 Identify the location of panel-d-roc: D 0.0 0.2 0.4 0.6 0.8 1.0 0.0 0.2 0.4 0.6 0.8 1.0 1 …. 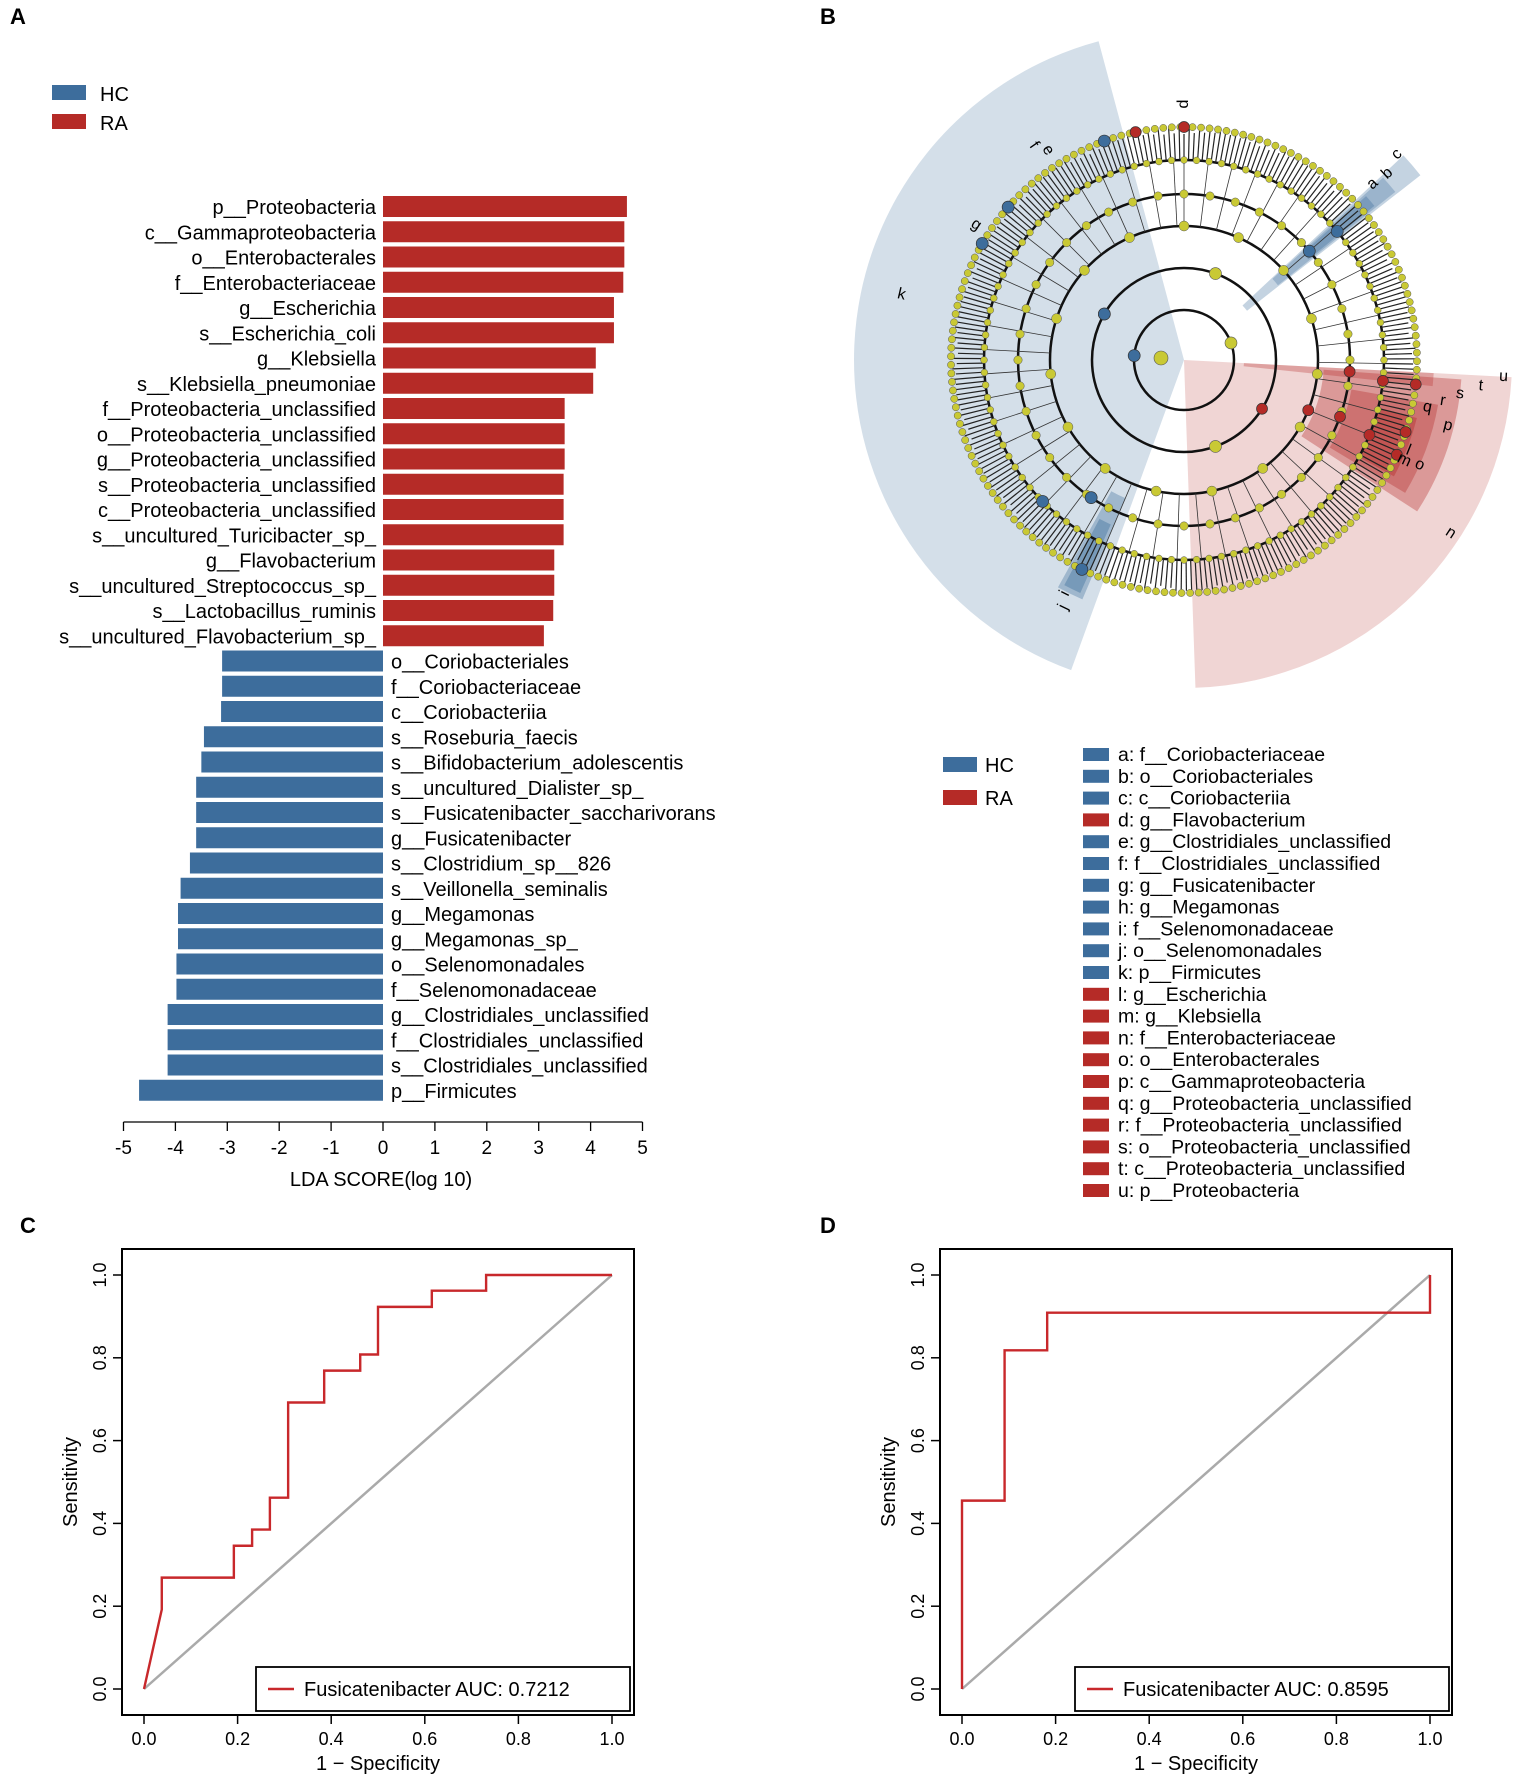
(1136, 1494).